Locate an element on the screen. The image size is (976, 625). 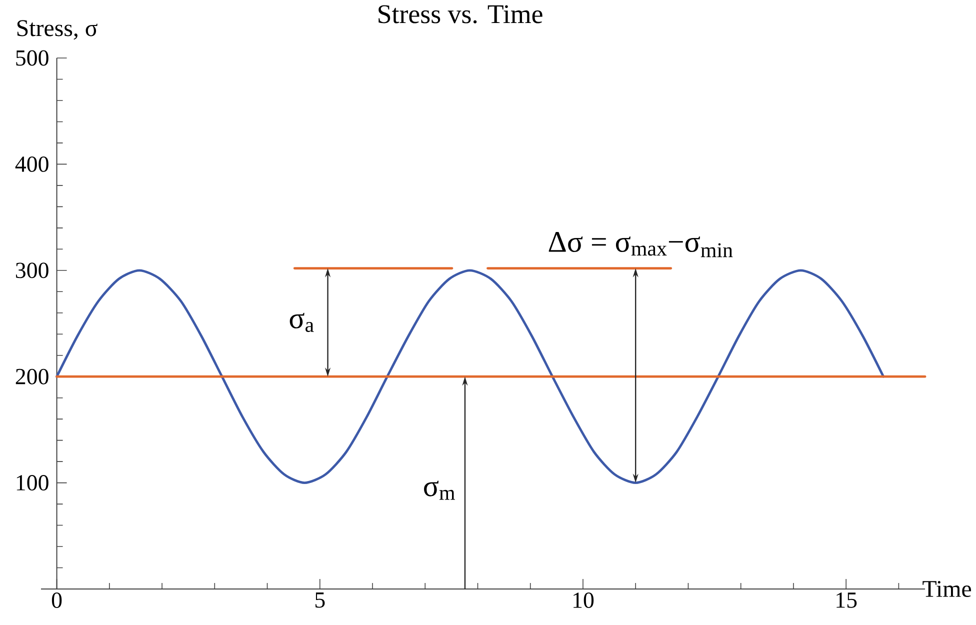
annotation: σ$_{m}$ is located at coordinates (439, 490).